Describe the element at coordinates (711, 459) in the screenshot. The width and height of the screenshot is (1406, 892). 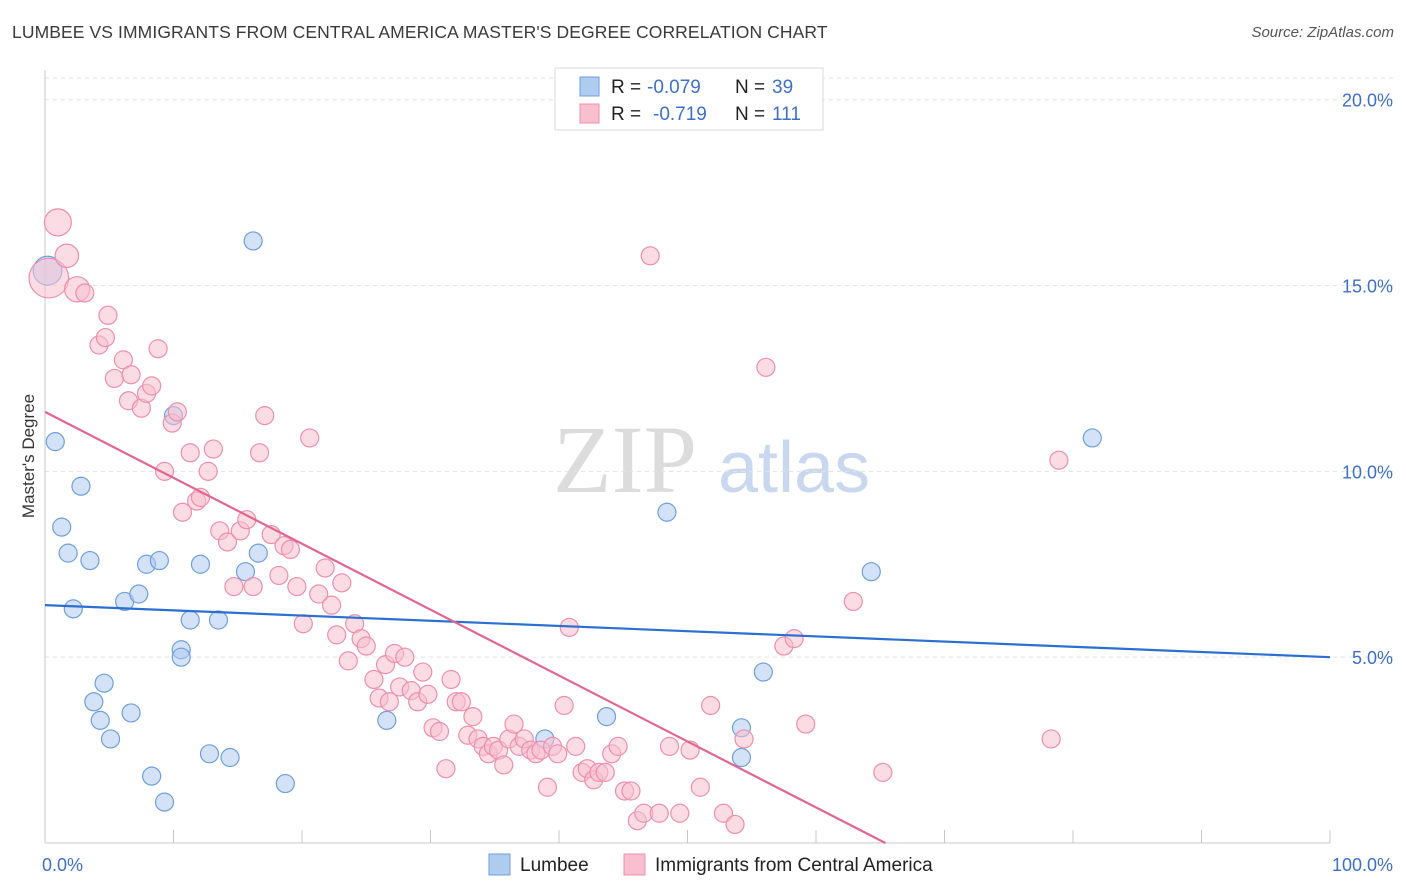
I see `watermark: ZIP atlas` at that location.